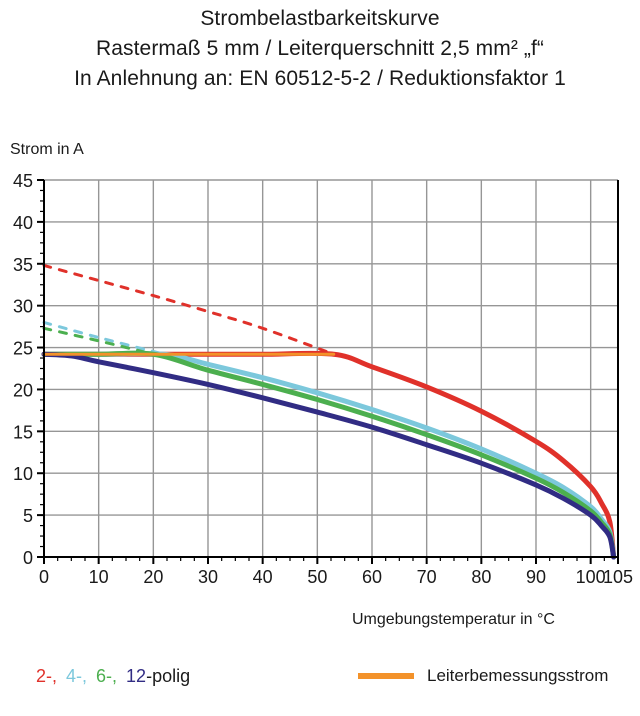  I want to click on x-tick-label: 30, so click(208, 577).